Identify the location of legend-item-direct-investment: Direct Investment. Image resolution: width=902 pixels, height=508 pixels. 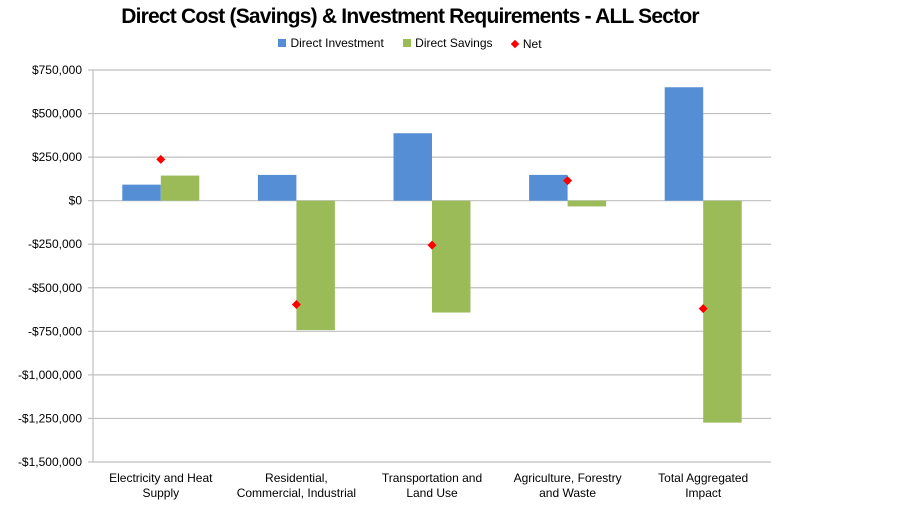
(331, 43).